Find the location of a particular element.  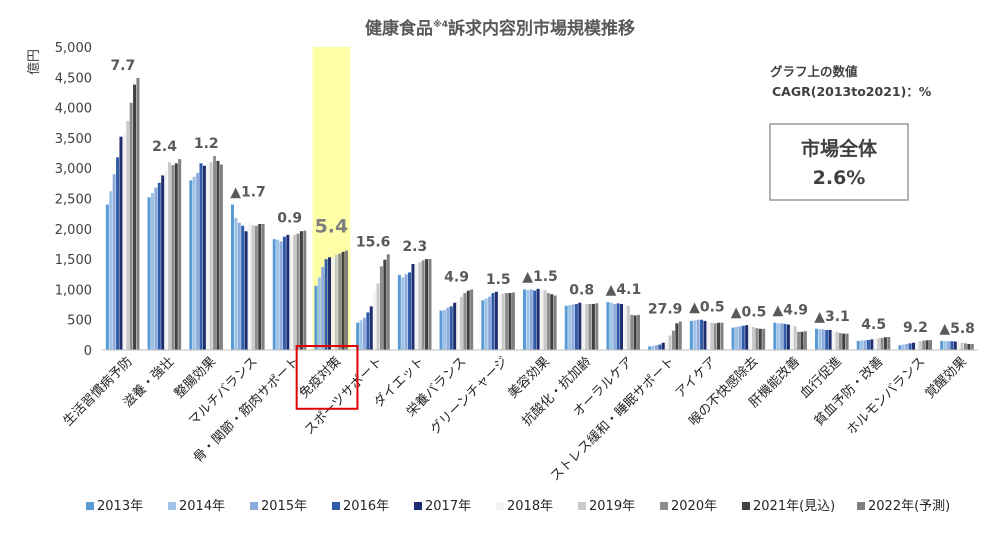

chart-title: 健康食品※4訴求内容別市場規模推移 is located at coordinates (500, 28).